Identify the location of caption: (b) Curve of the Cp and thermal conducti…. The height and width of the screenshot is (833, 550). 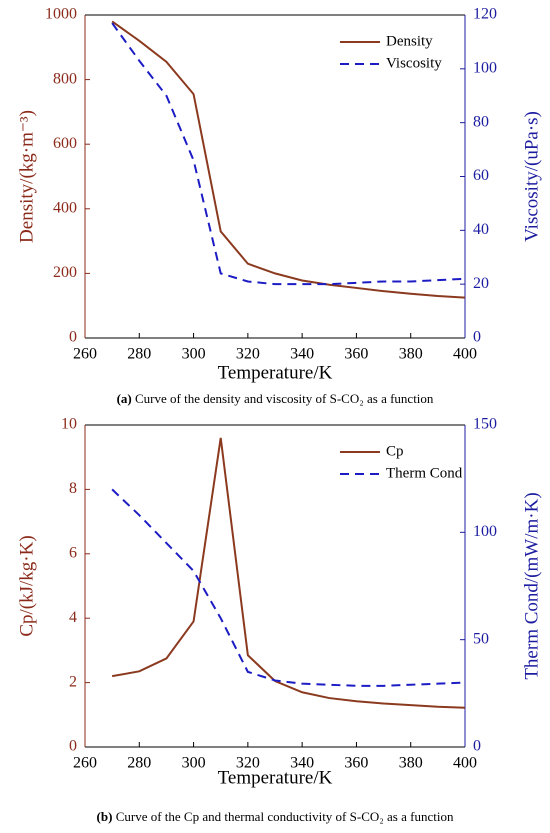
(275, 816).